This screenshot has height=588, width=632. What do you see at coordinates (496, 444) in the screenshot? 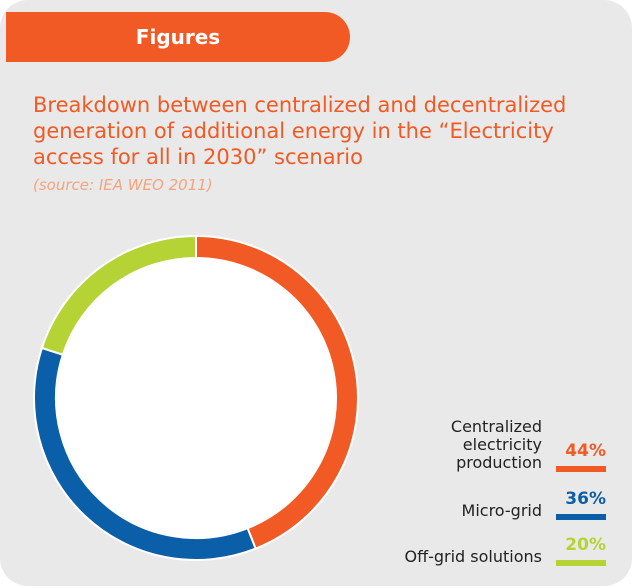
I see `legend-label: Centralized electricity production` at bounding box center [496, 444].